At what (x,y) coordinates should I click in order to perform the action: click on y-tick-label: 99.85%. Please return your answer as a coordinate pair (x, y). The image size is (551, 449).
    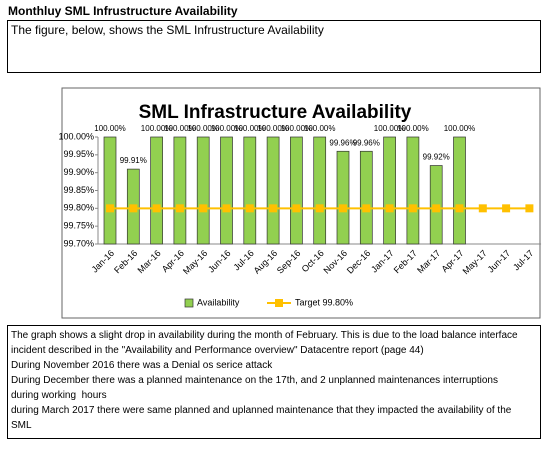
    Looking at the image, I should click on (78, 190).